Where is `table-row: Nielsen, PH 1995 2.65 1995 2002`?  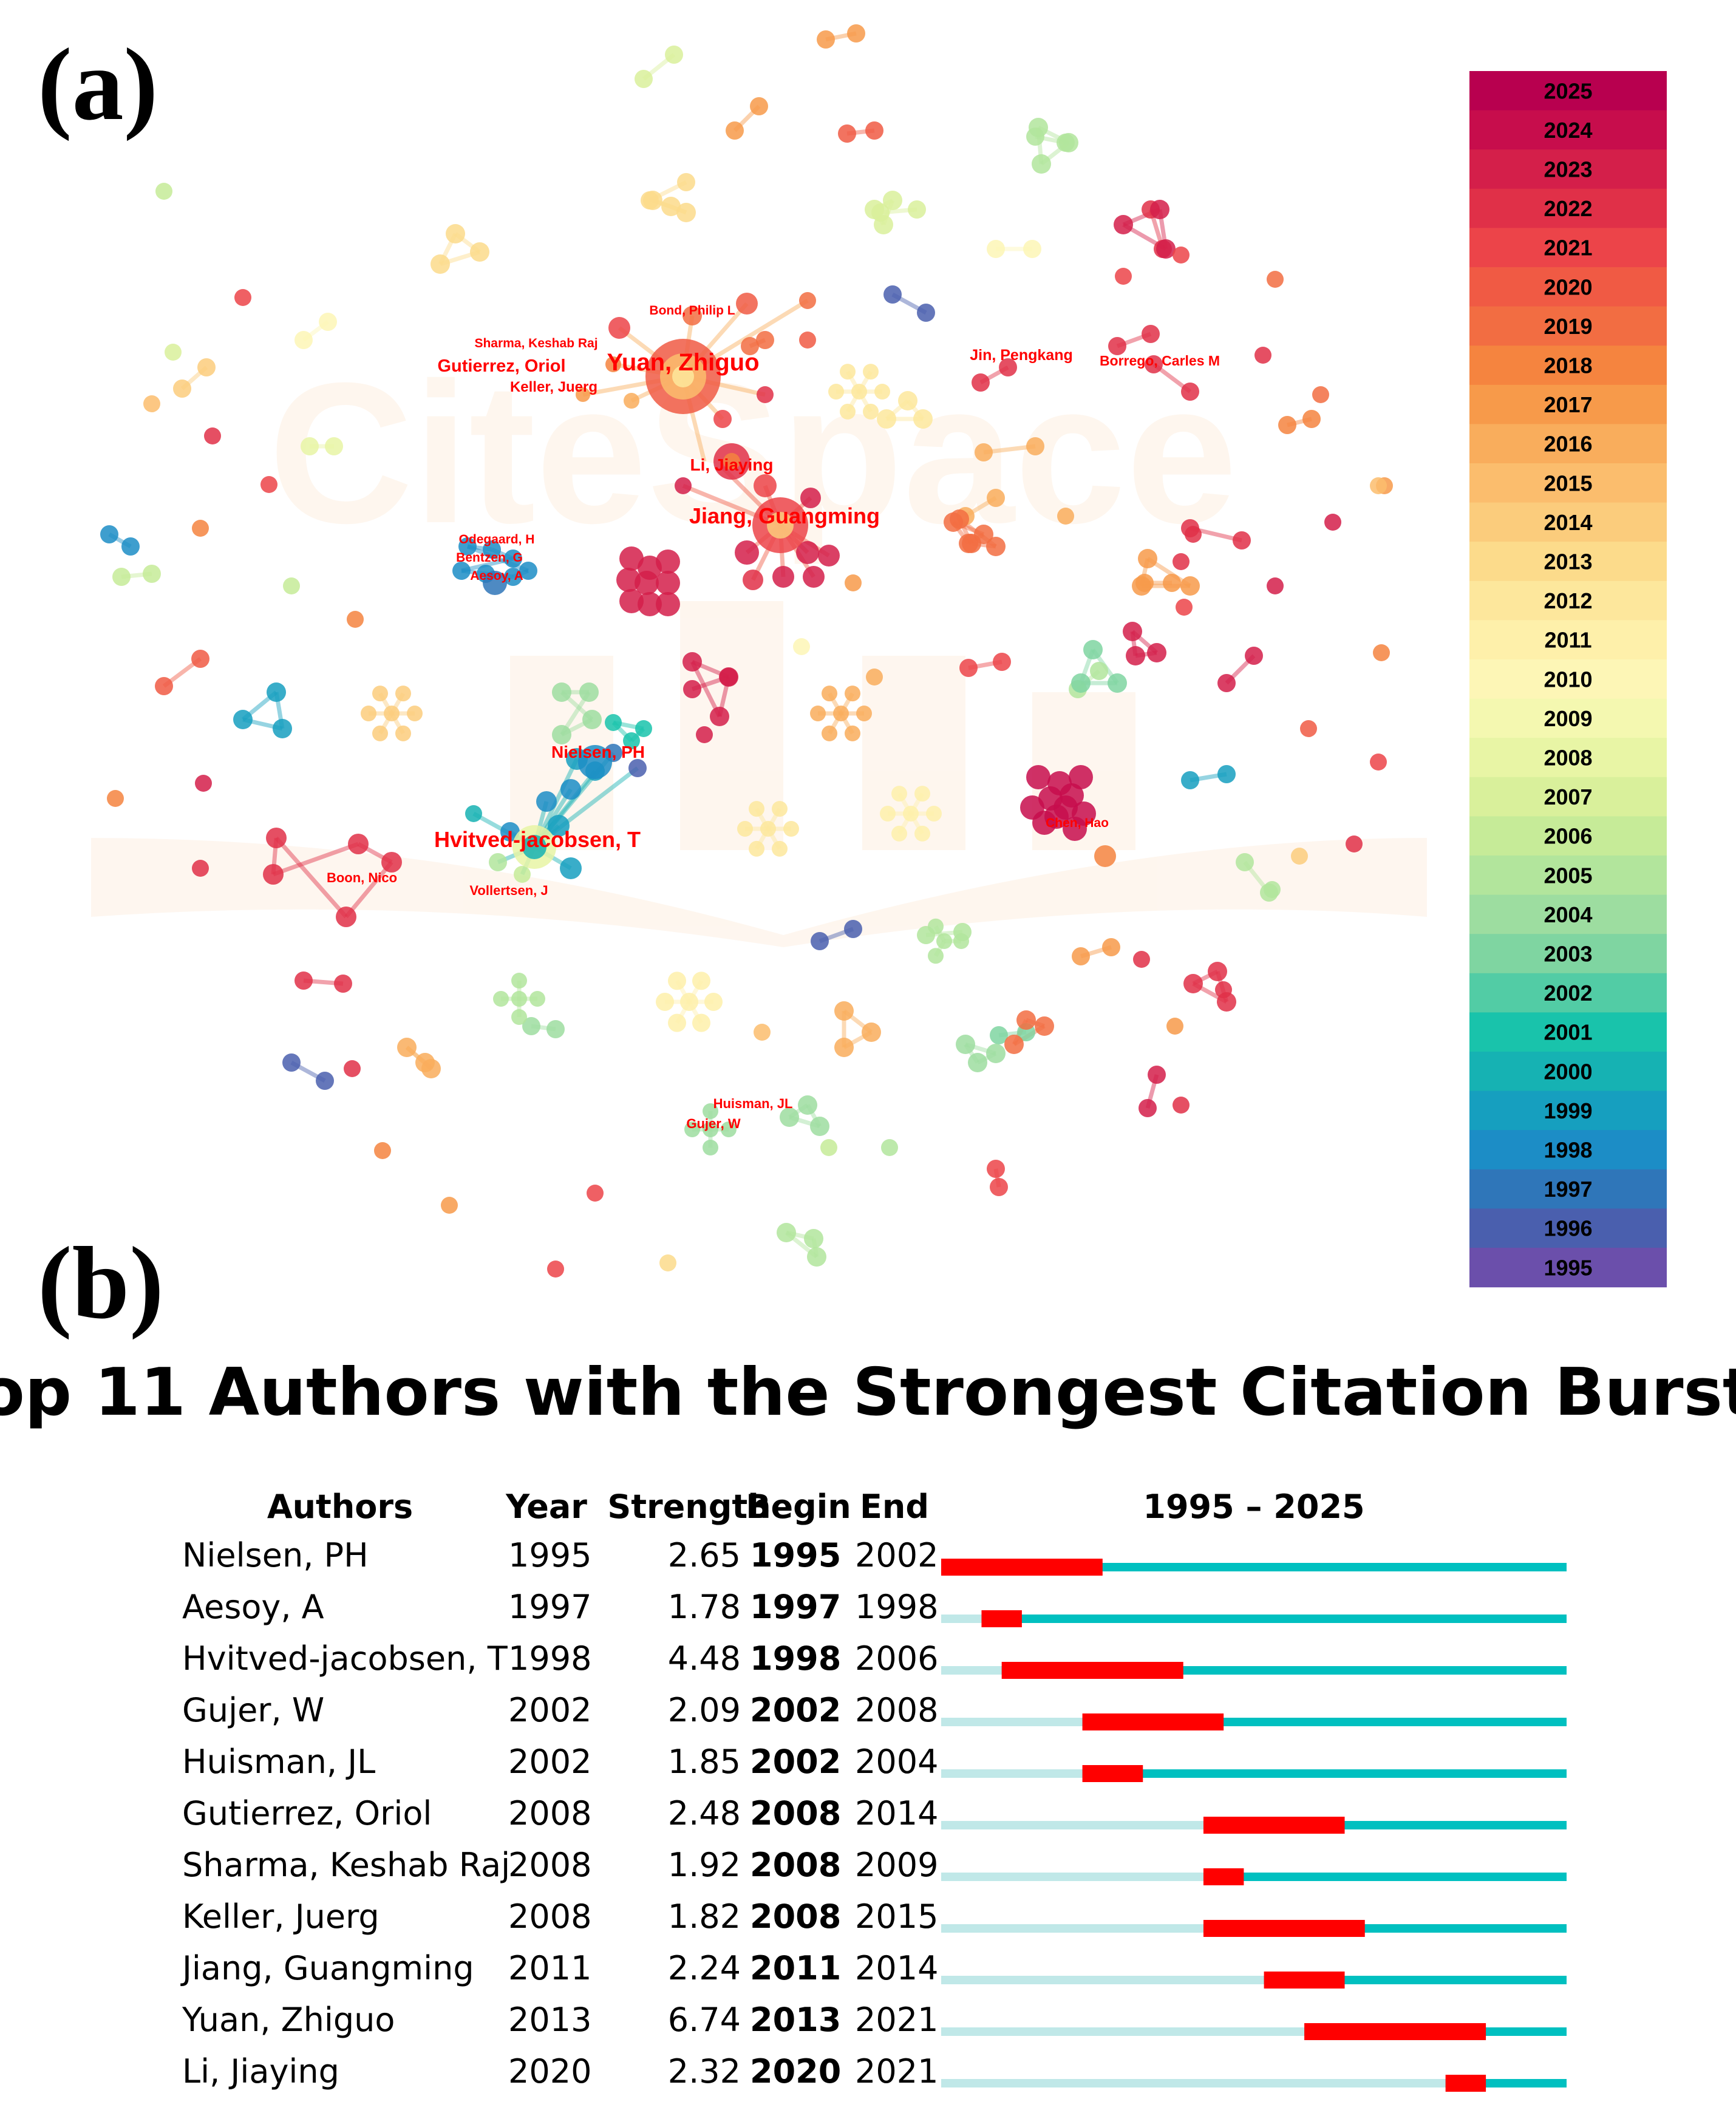
table-row: Nielsen, PH 1995 2.65 1995 2002 is located at coordinates (874, 1556).